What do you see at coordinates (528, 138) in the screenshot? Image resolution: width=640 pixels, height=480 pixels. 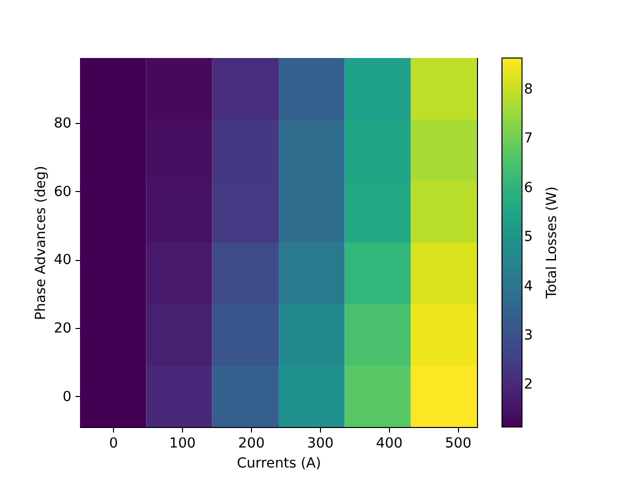 I see `color-bar-label: 7` at bounding box center [528, 138].